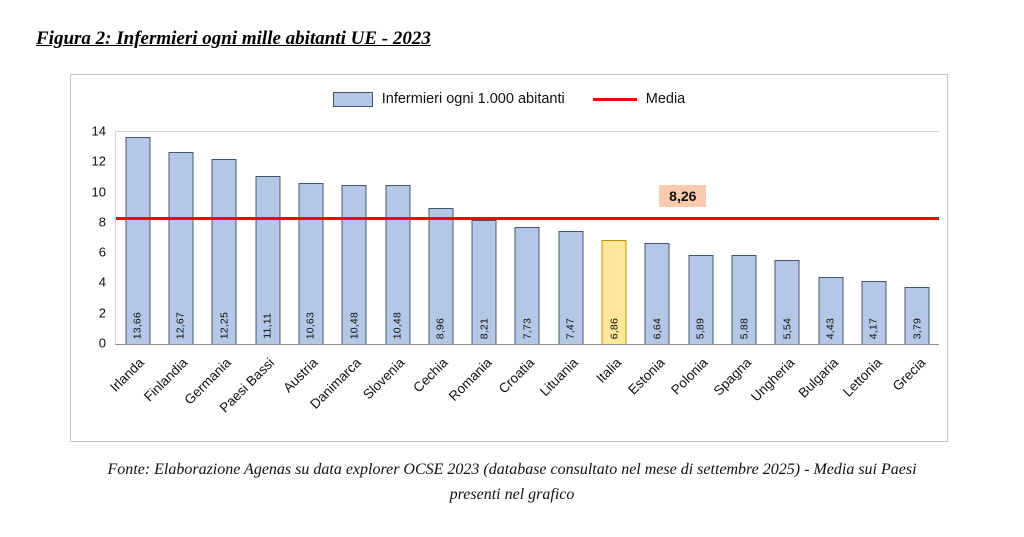 This screenshot has width=1024, height=537. I want to click on x-axis-label: Romania, so click(470, 379).